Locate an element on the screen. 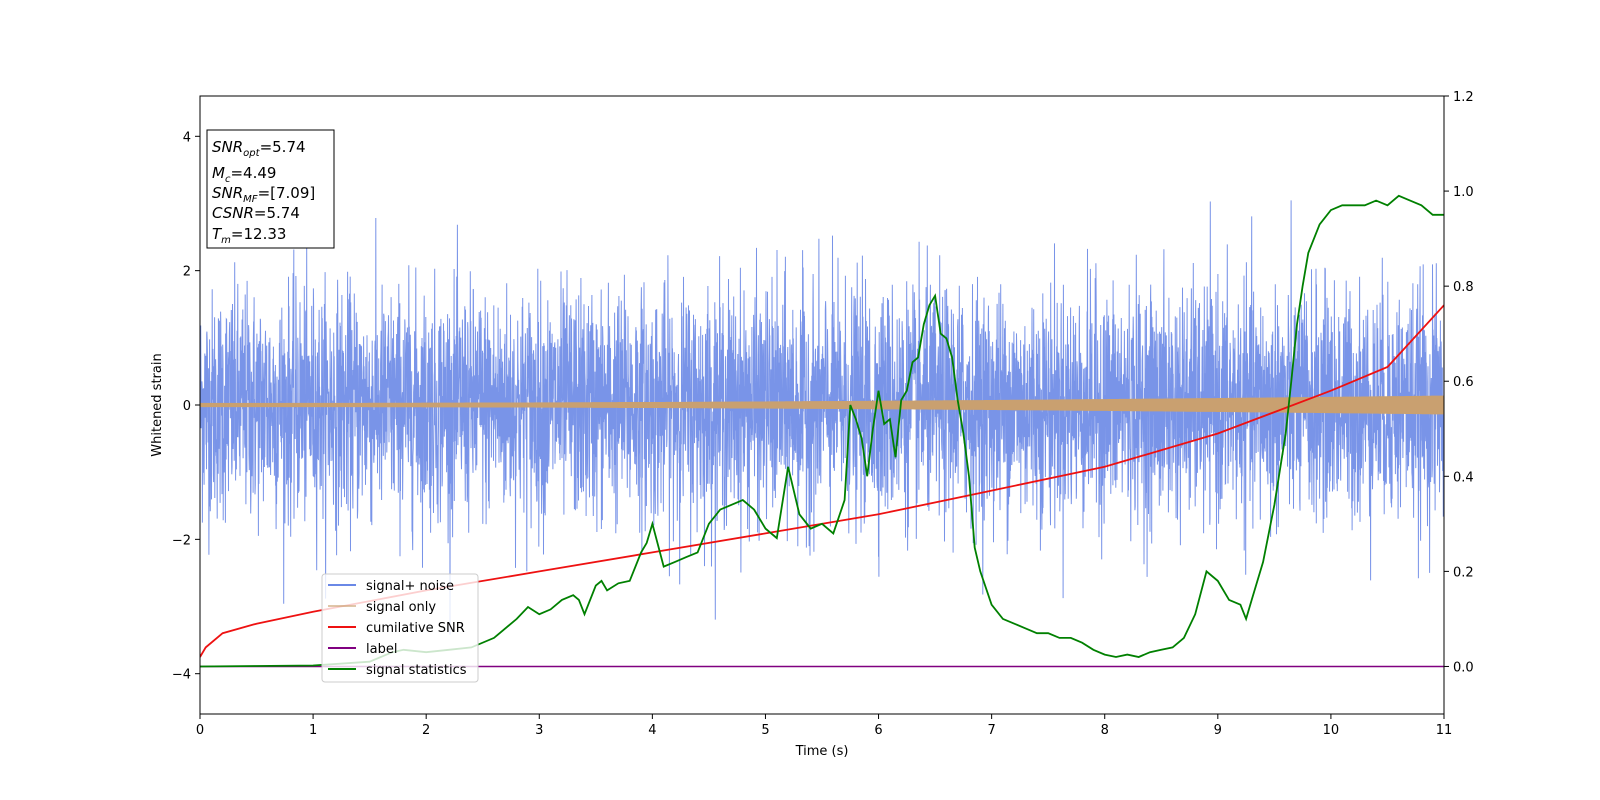  x-tick-label: 9 is located at coordinates (1218, 730).